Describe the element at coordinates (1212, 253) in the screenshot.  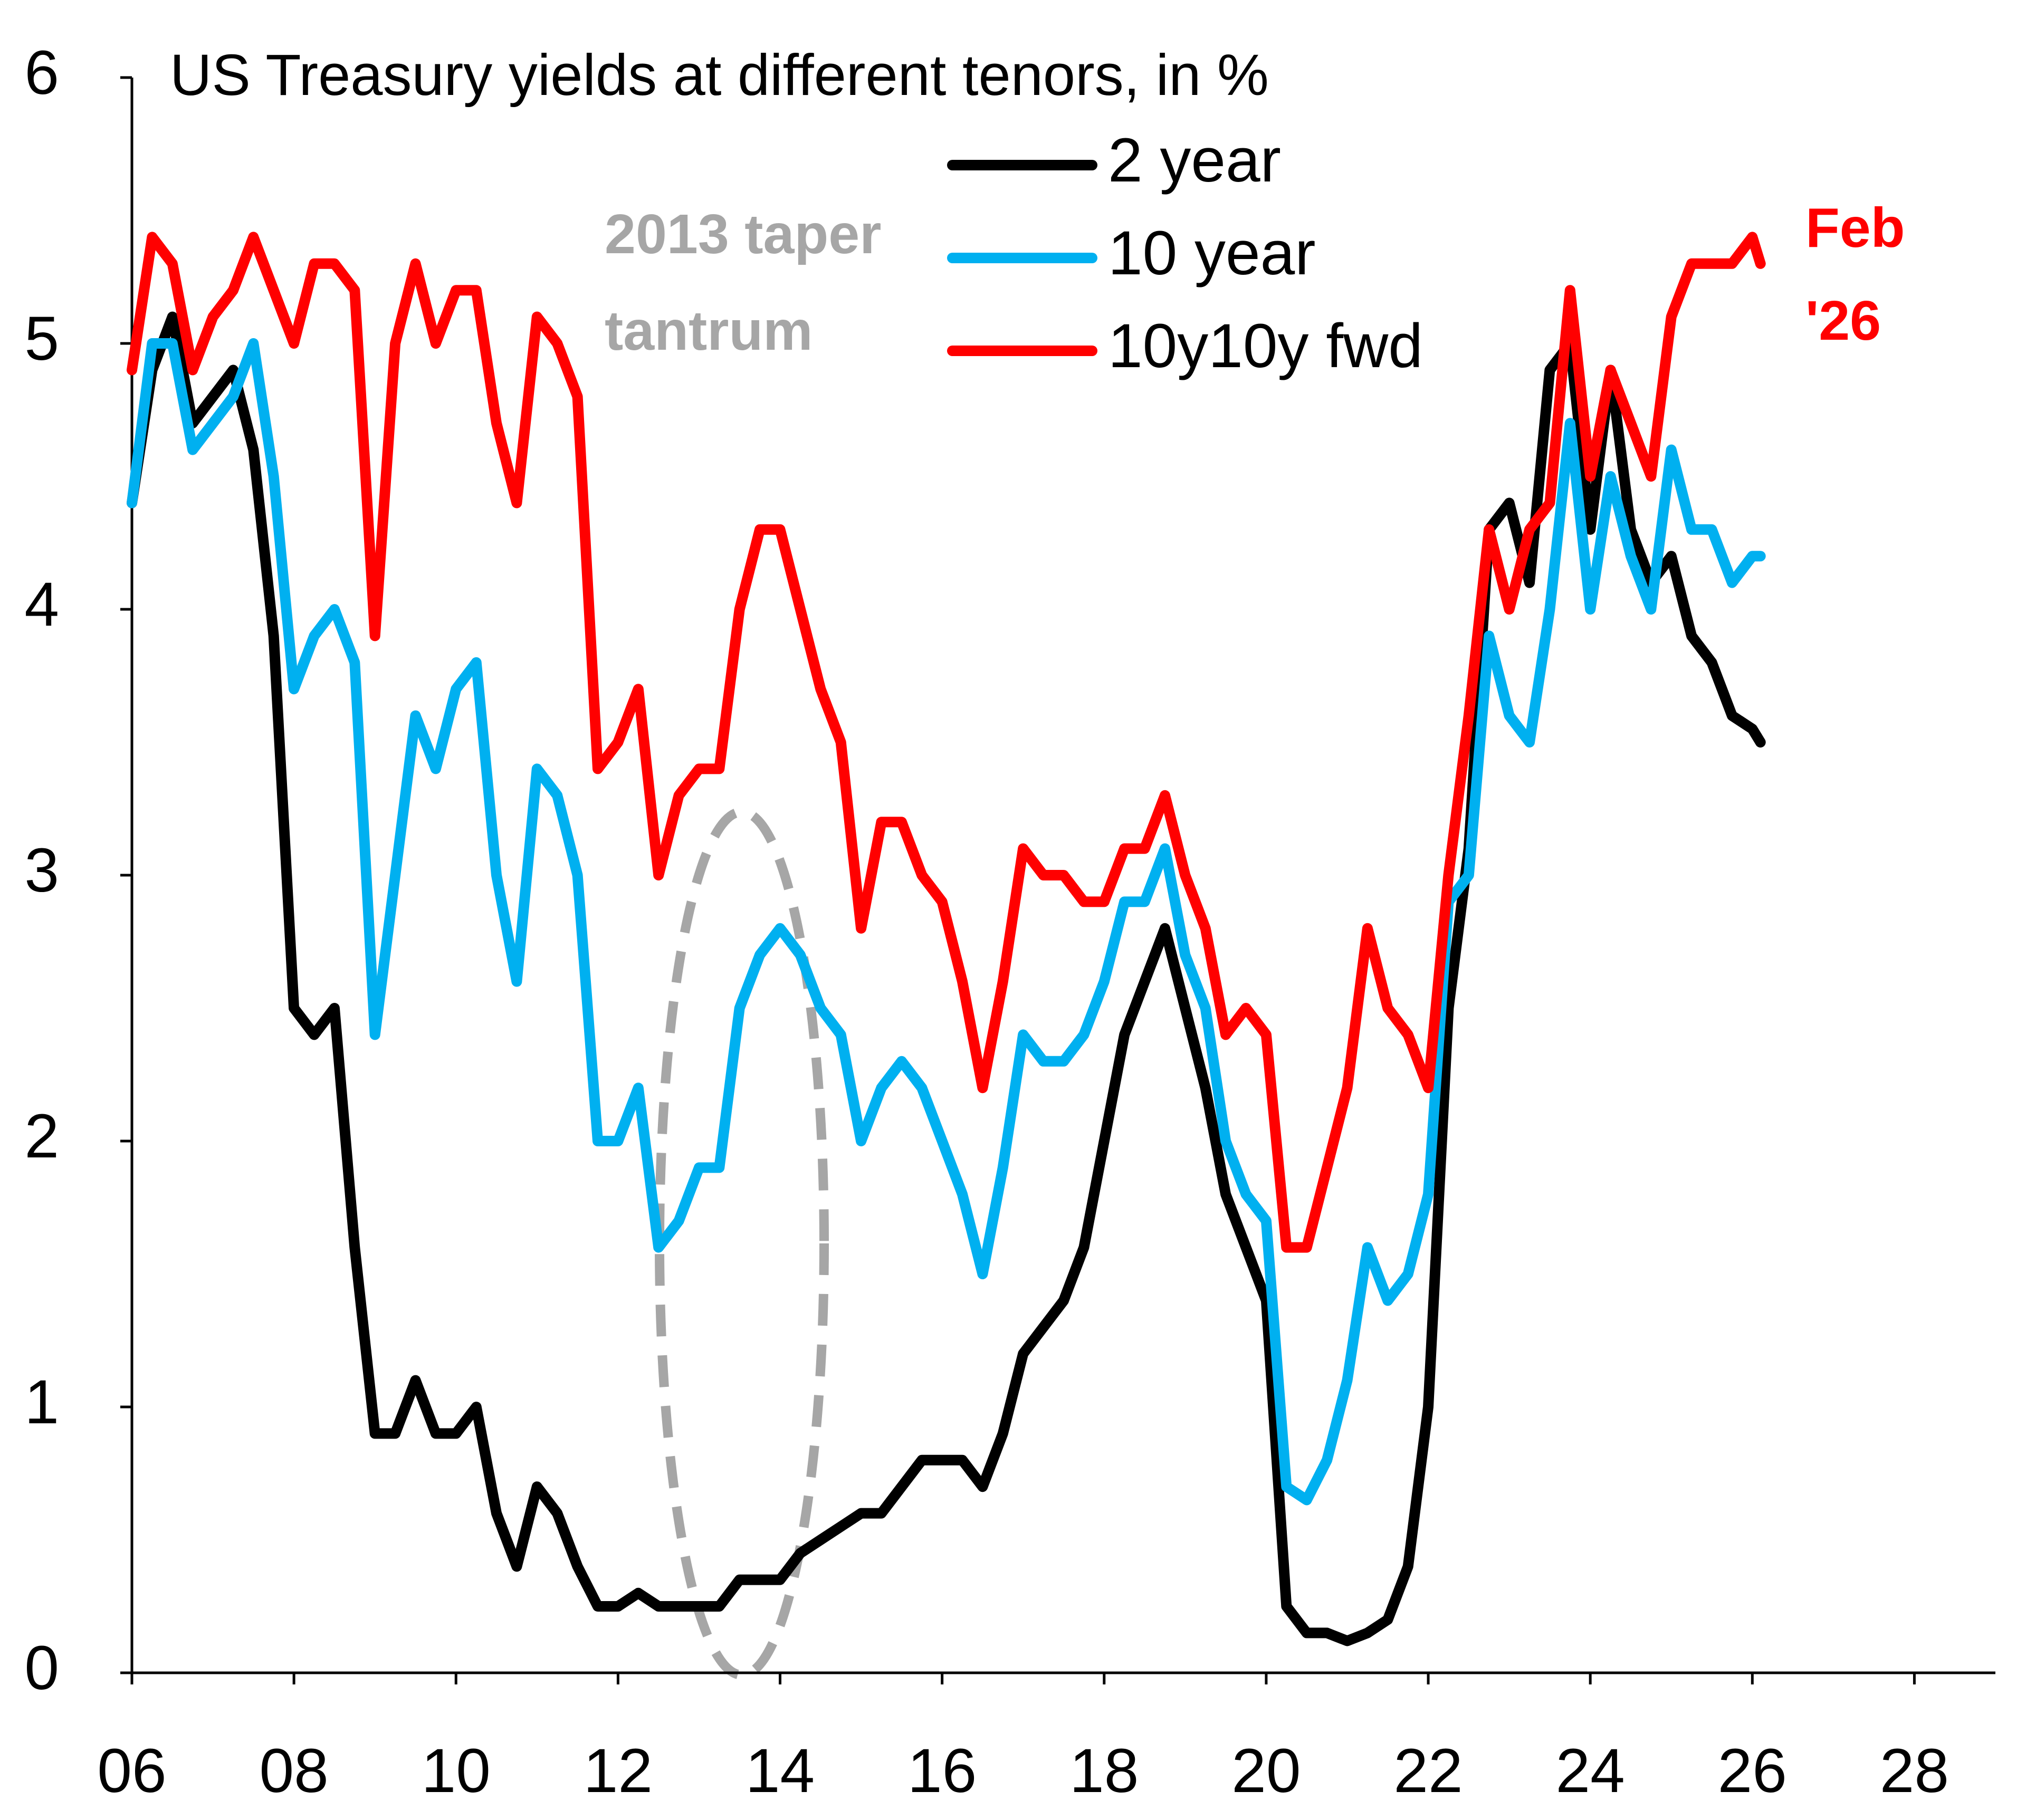
I see `legend-label: 10 year` at that location.